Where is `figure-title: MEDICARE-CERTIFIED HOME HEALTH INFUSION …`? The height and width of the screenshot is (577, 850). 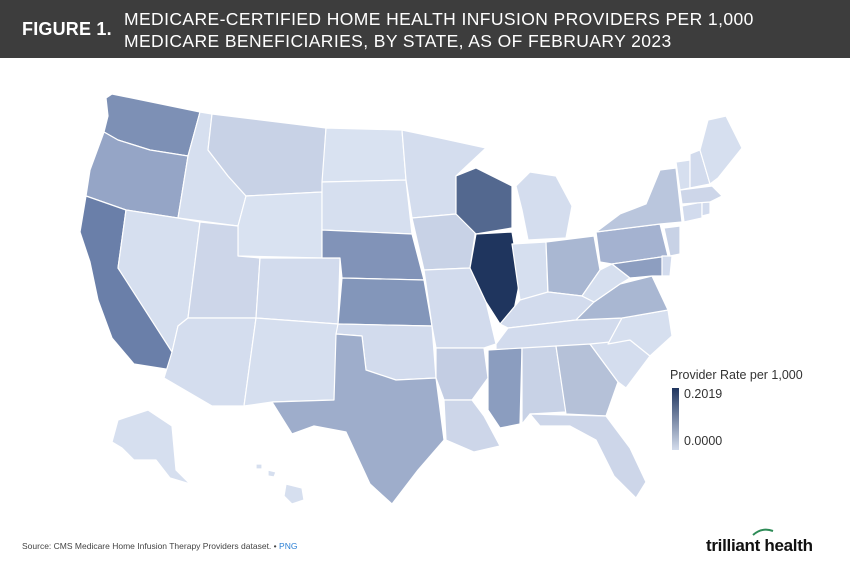 figure-title: MEDICARE-CERTIFIED HOME HEALTH INFUSION … is located at coordinates (439, 30).